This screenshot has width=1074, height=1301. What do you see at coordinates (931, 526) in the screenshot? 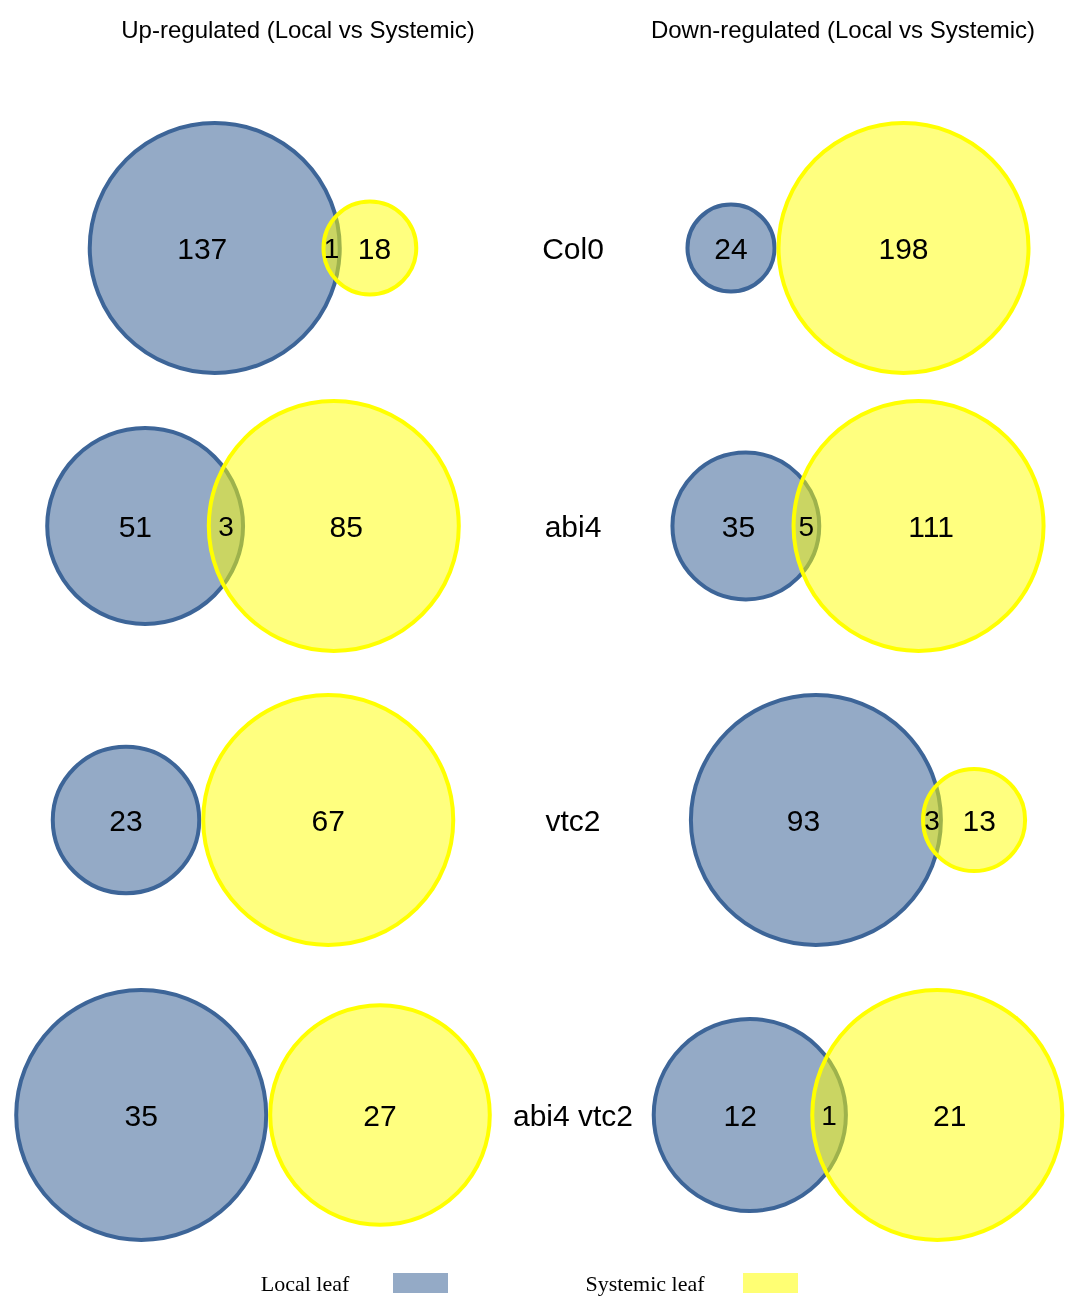
I see `data-label: 111` at bounding box center [931, 526].